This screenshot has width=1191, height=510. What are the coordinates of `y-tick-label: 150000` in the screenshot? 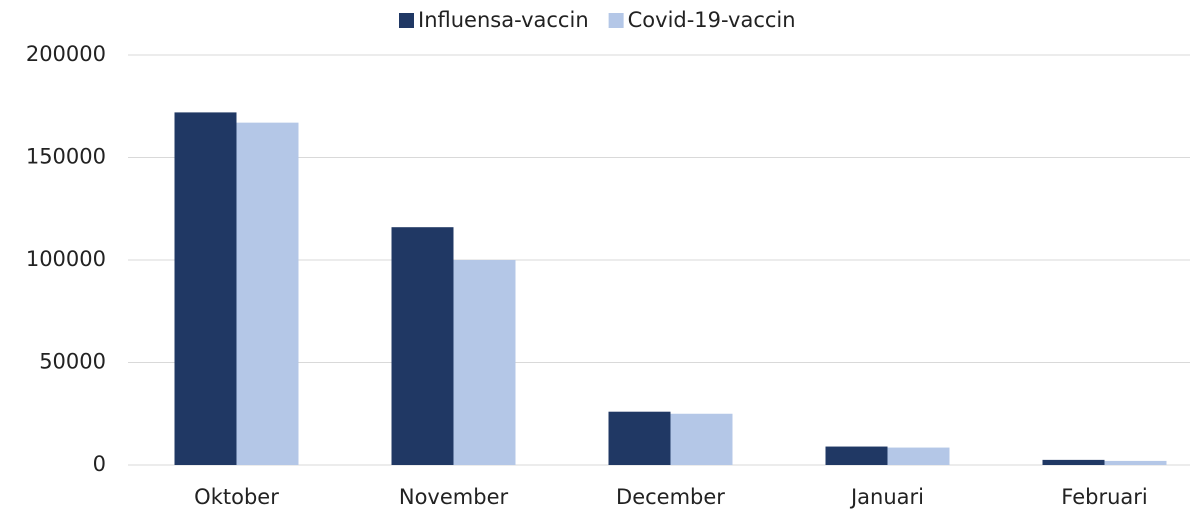 It's located at (66, 157).